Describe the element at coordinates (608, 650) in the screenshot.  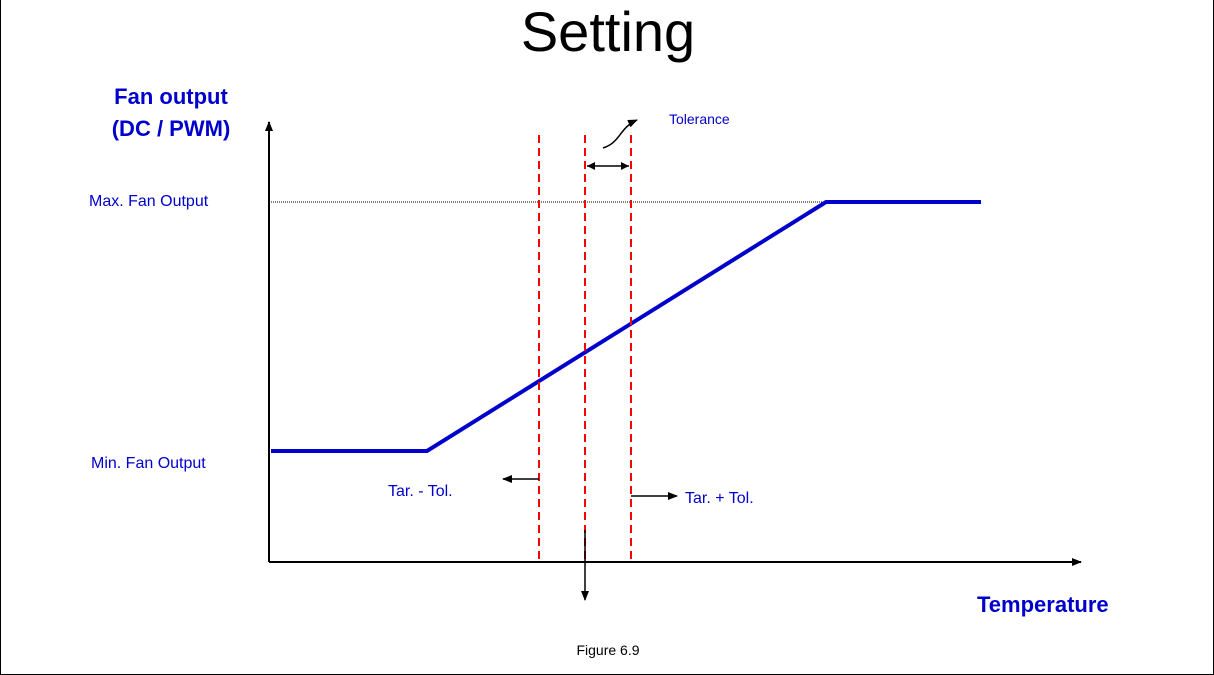
I see `figure-caption: Figure 6.9` at that location.